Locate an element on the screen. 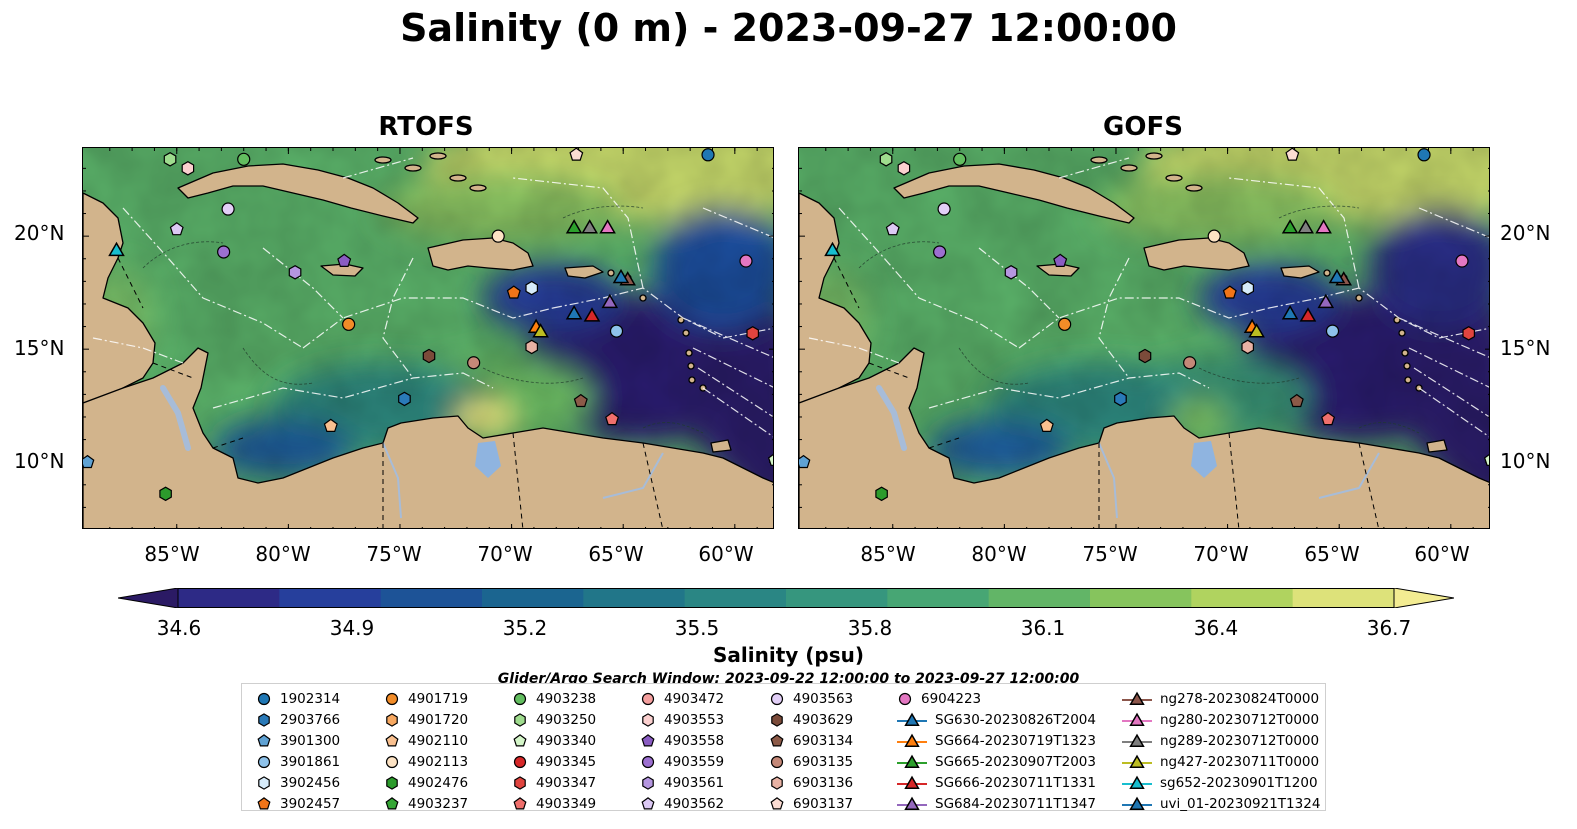  legend-label: 4903340 is located at coordinates (566, 740).